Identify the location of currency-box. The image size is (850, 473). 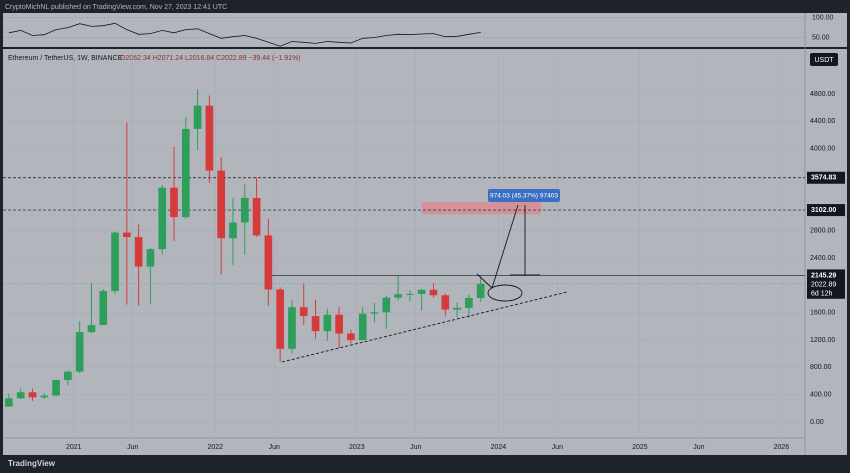
(824, 59).